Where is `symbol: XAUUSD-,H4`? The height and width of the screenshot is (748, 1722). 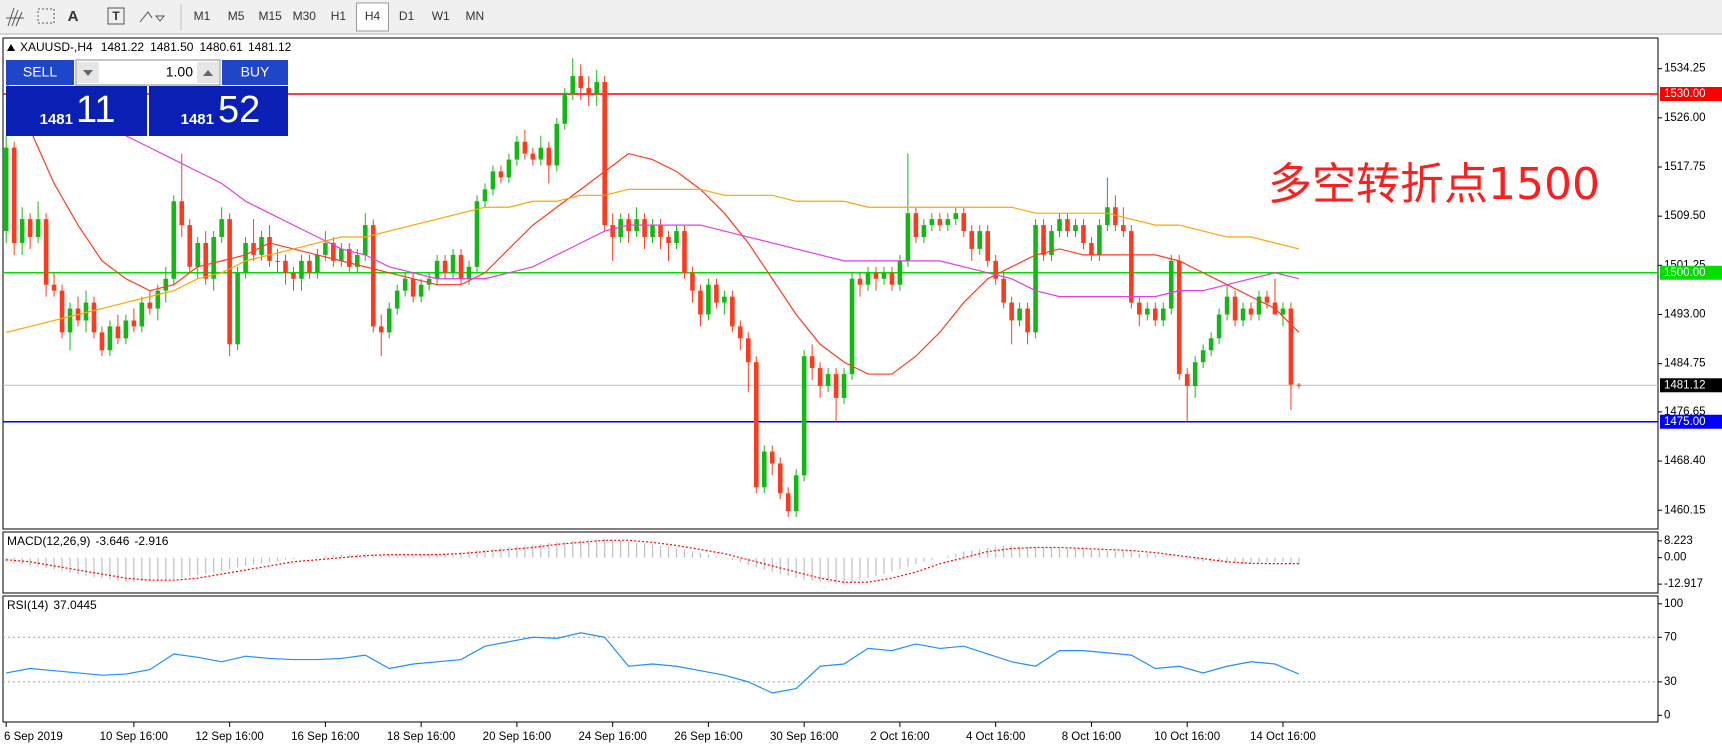
symbol: XAUUSD-,H4 is located at coordinates (56, 47).